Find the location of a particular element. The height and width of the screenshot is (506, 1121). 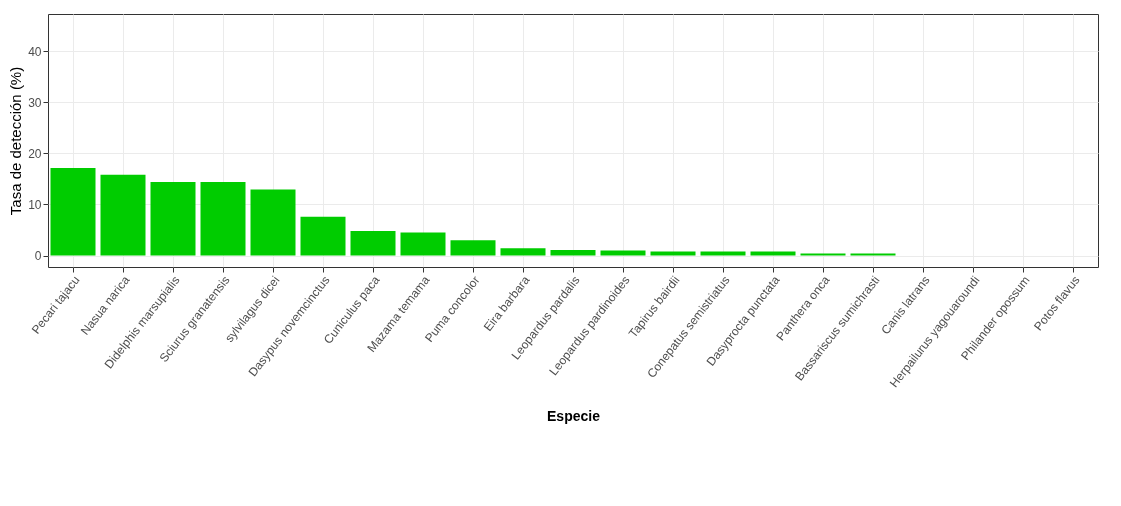

y-tick-label: 20 is located at coordinates (35, 153).